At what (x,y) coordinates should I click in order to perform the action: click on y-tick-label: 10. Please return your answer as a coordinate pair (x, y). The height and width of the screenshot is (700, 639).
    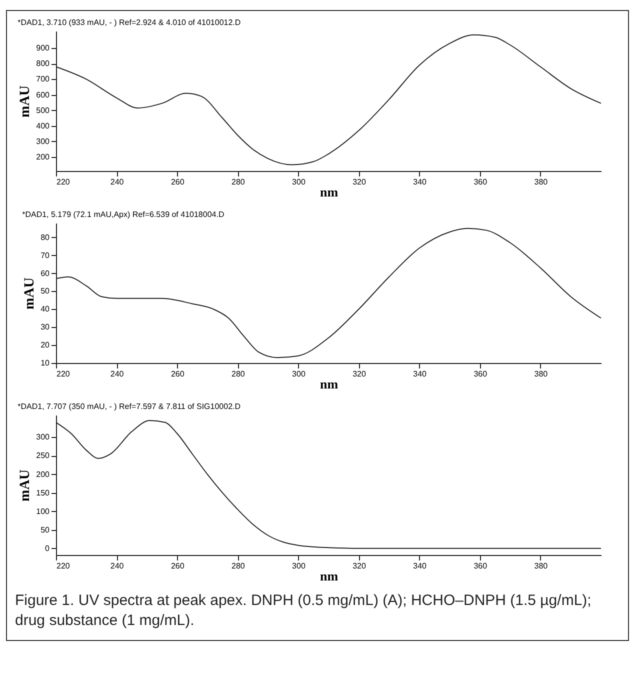
    Looking at the image, I should click on (45, 363).